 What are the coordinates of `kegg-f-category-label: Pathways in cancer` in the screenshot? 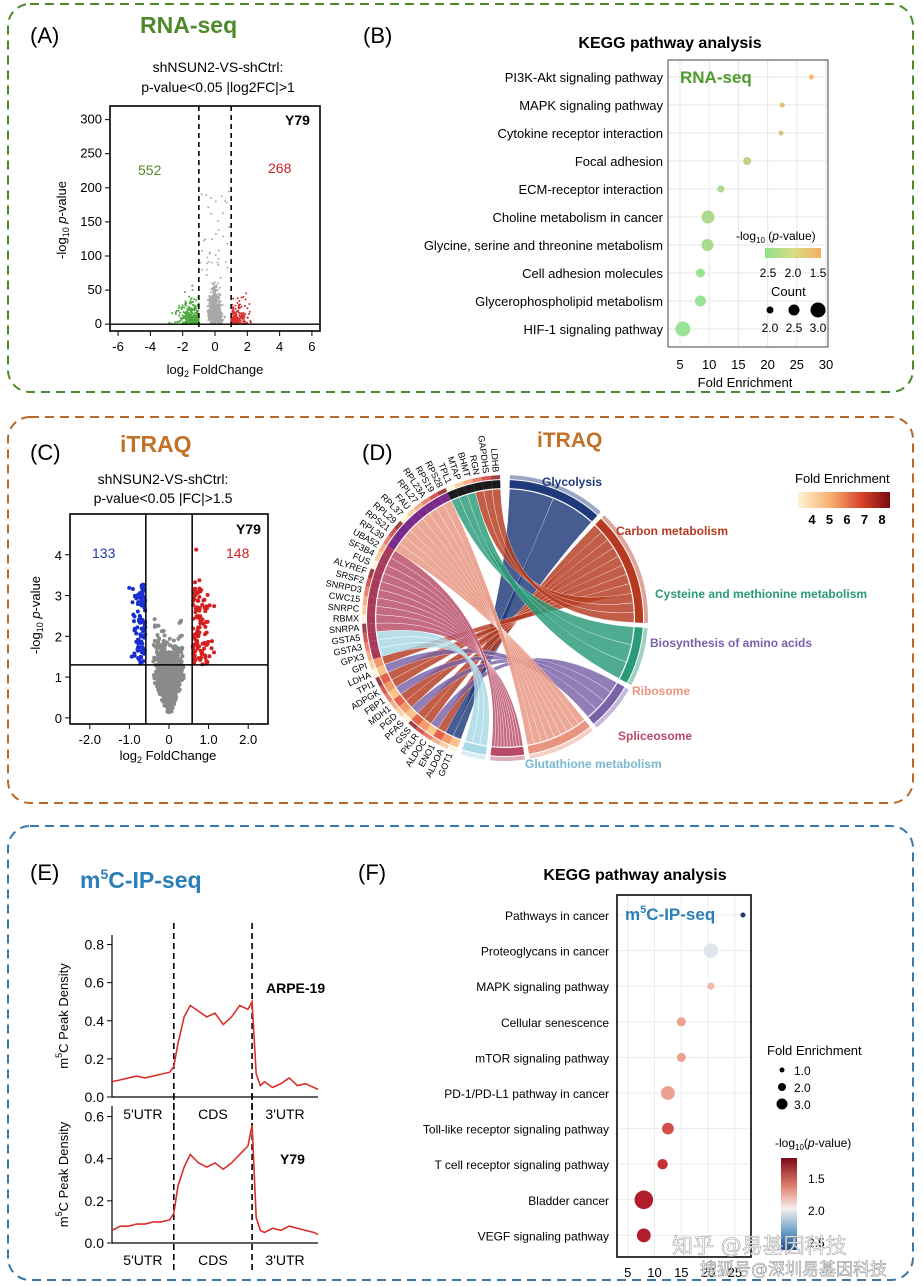 It's located at (557, 916).